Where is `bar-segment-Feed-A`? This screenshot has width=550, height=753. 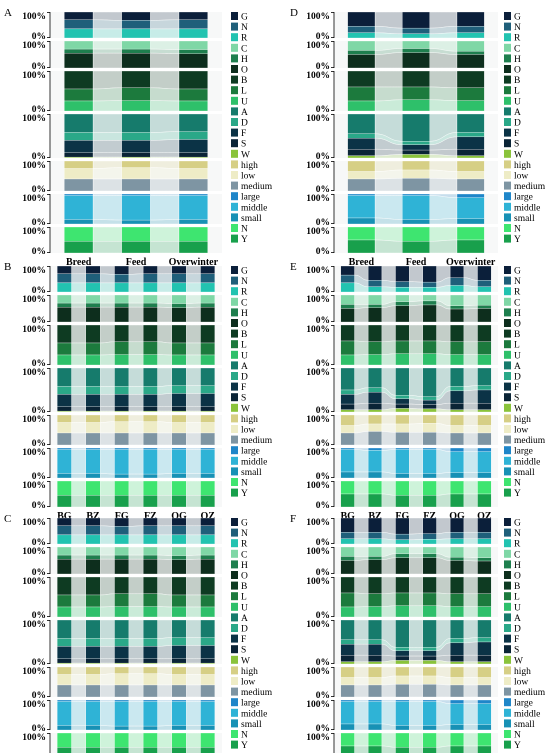 bar-segment-Feed-A is located at coordinates (416, 127).